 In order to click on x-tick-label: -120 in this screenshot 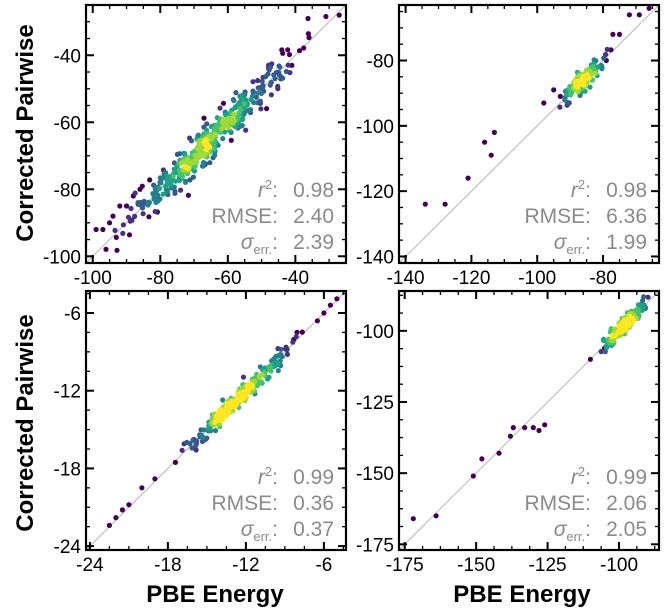, I will do `click(471, 278)`.